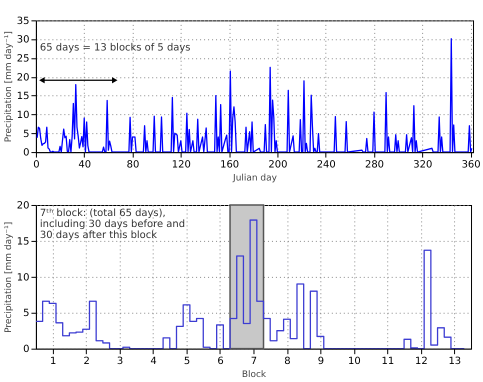 This screenshot has width=483, height=382. I want to click on x-tick-label: 1, so click(53, 362).